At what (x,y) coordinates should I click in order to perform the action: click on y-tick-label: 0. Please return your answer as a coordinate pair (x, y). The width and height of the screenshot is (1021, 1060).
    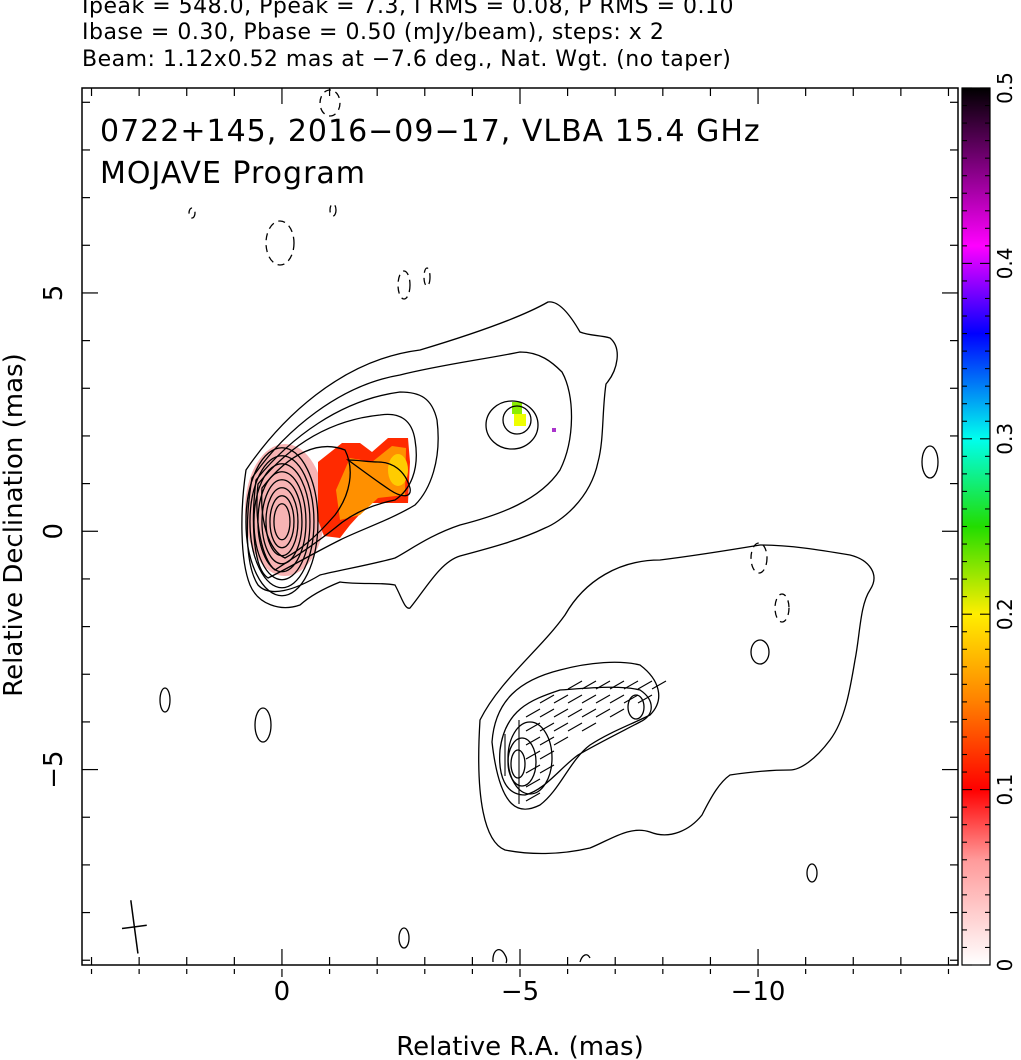
    Looking at the image, I should click on (54, 531).